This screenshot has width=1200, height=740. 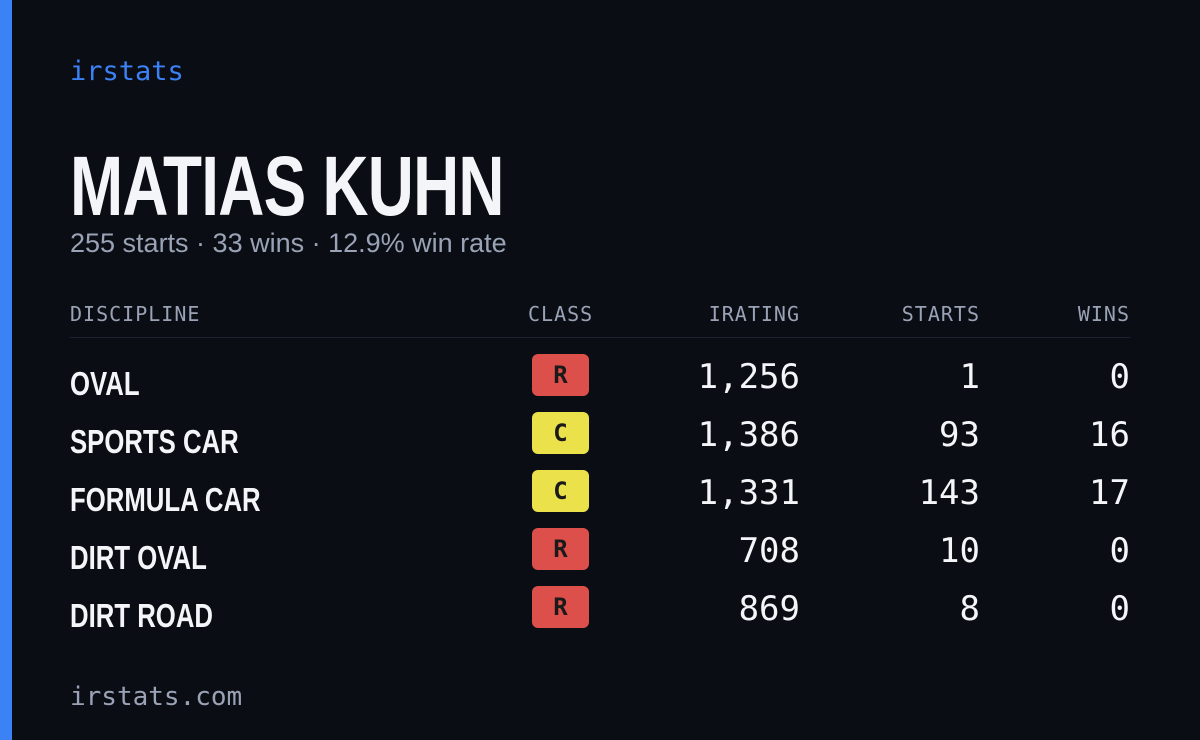 What do you see at coordinates (105, 383) in the screenshot?
I see `discipline: OVAL` at bounding box center [105, 383].